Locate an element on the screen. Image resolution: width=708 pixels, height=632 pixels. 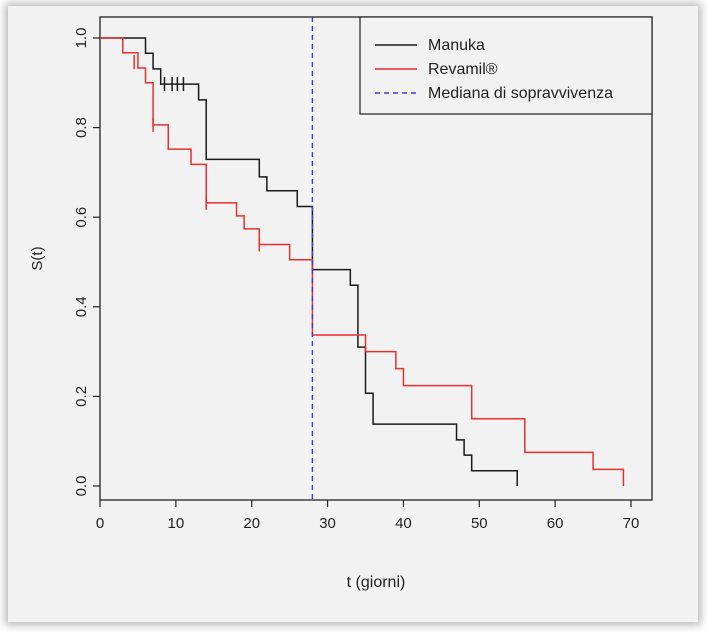
y-tick-label: 0.0 is located at coordinates (81, 486).